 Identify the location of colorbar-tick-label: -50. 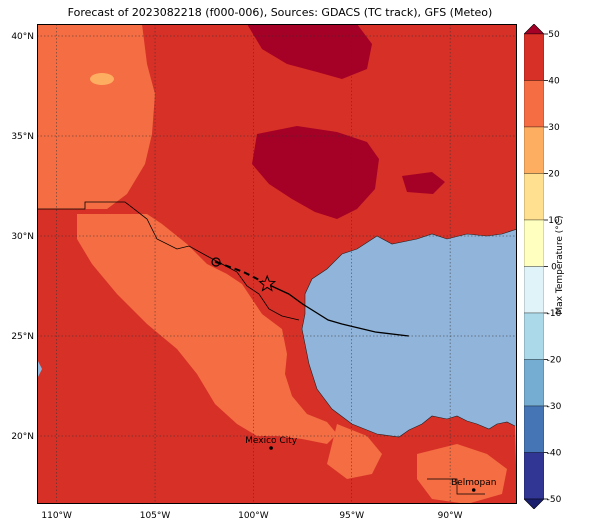
(554, 500).